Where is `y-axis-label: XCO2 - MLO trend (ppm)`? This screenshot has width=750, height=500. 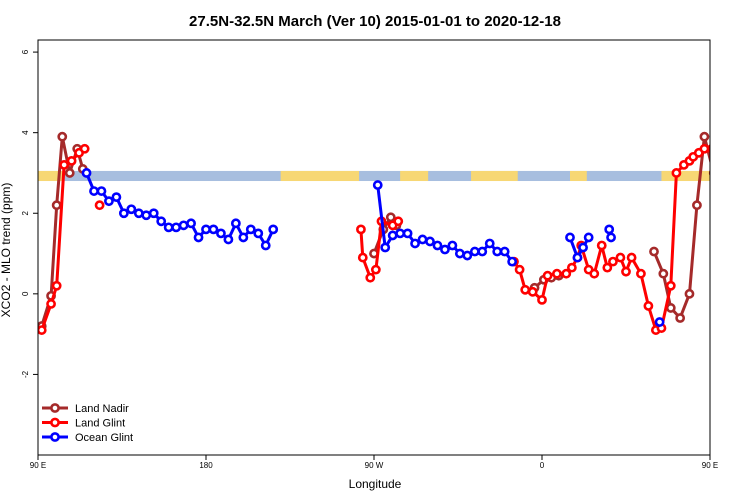
y-axis-label: XCO2 - MLO trend (ppm) is located at coordinates (6, 250).